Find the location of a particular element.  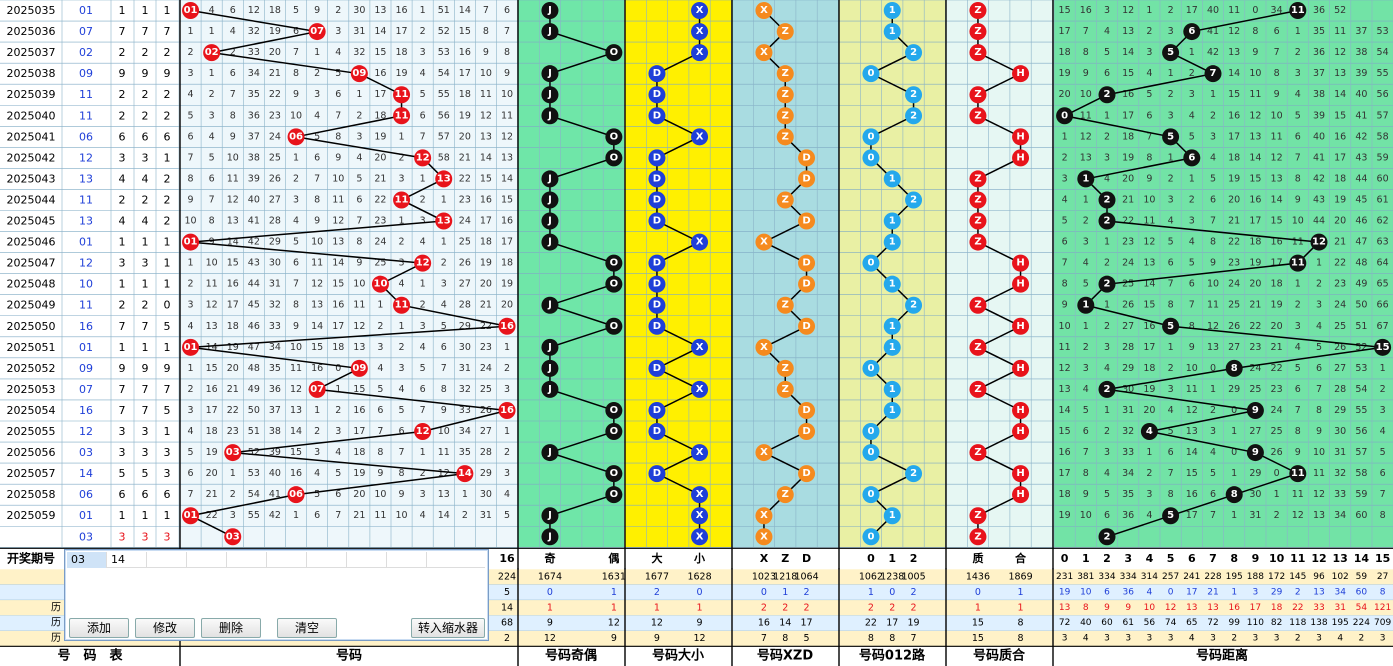

distance-omission: 6 is located at coordinates (1149, 115).